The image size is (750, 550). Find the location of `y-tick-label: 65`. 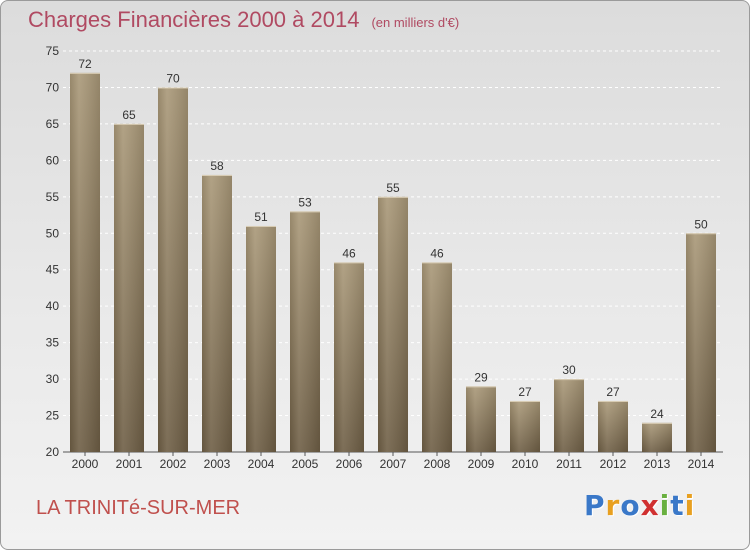

y-tick-label: 65 is located at coordinates (53, 124).